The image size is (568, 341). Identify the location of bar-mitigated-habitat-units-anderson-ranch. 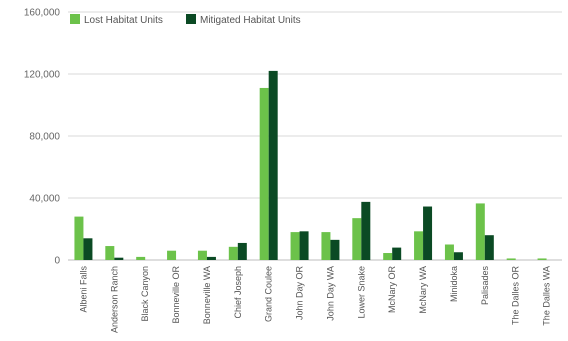
(119, 258).